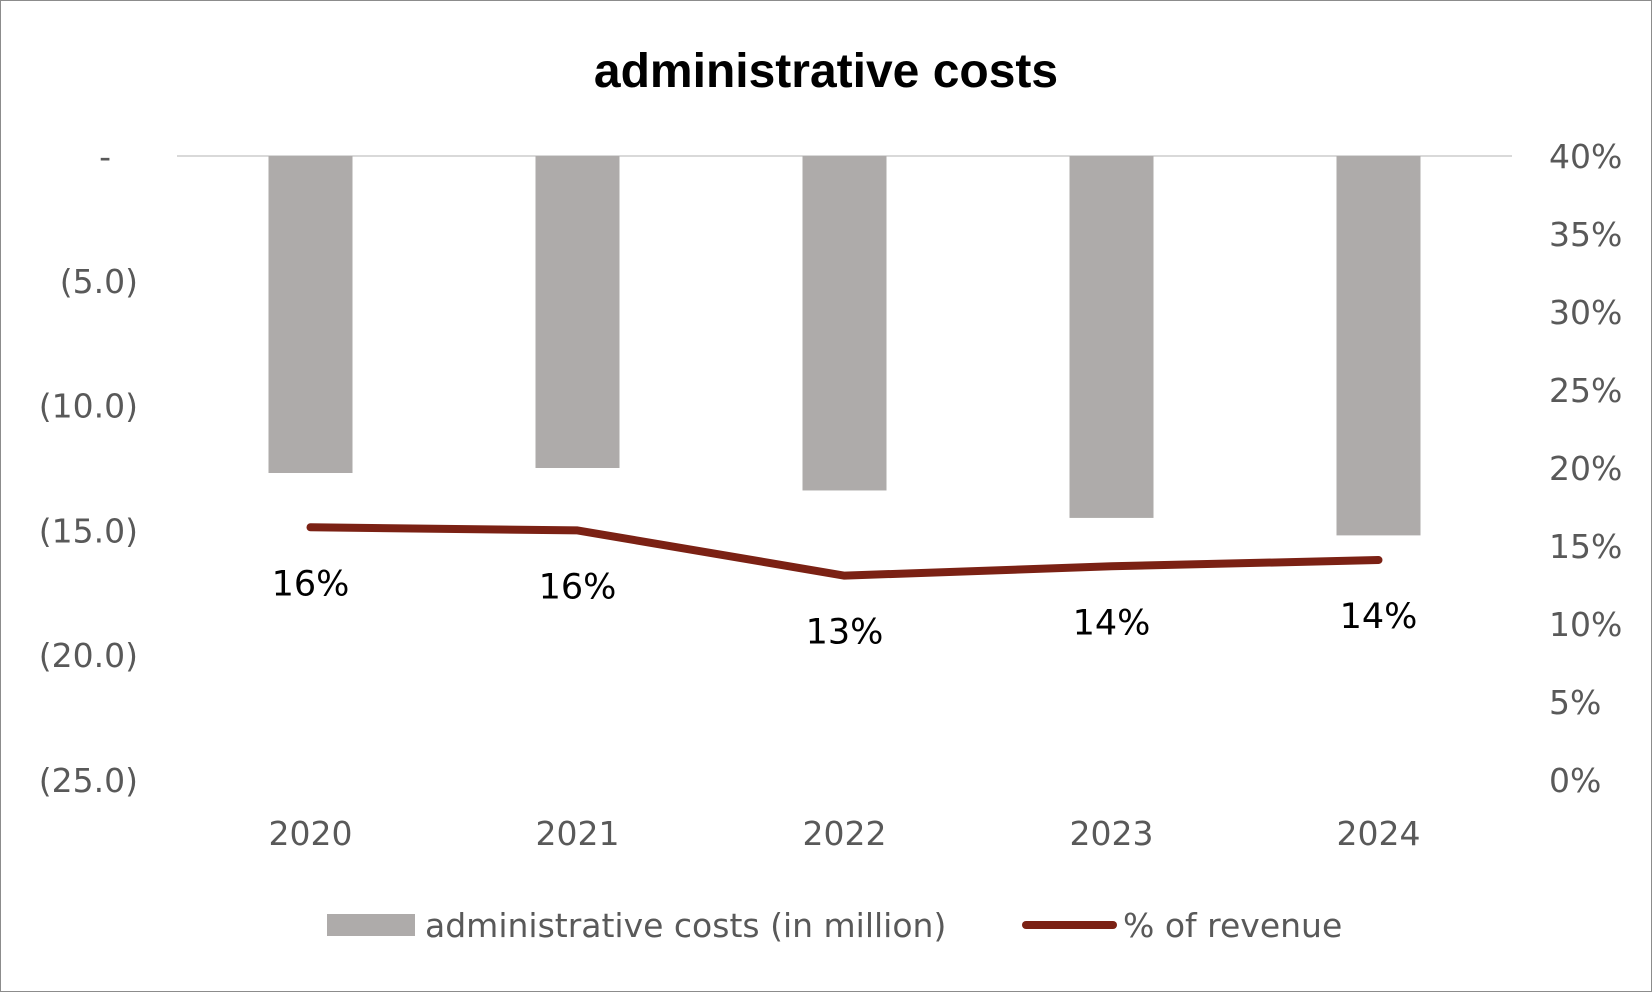  What do you see at coordinates (1232, 925) in the screenshot?
I see `legend-label-line: % of revenue` at bounding box center [1232, 925].